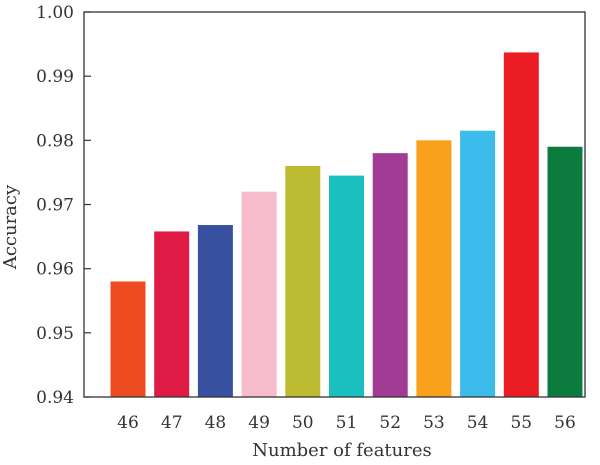 The image size is (600, 465). What do you see at coordinates (303, 423) in the screenshot?
I see `x-tick-label: 50` at bounding box center [303, 423].